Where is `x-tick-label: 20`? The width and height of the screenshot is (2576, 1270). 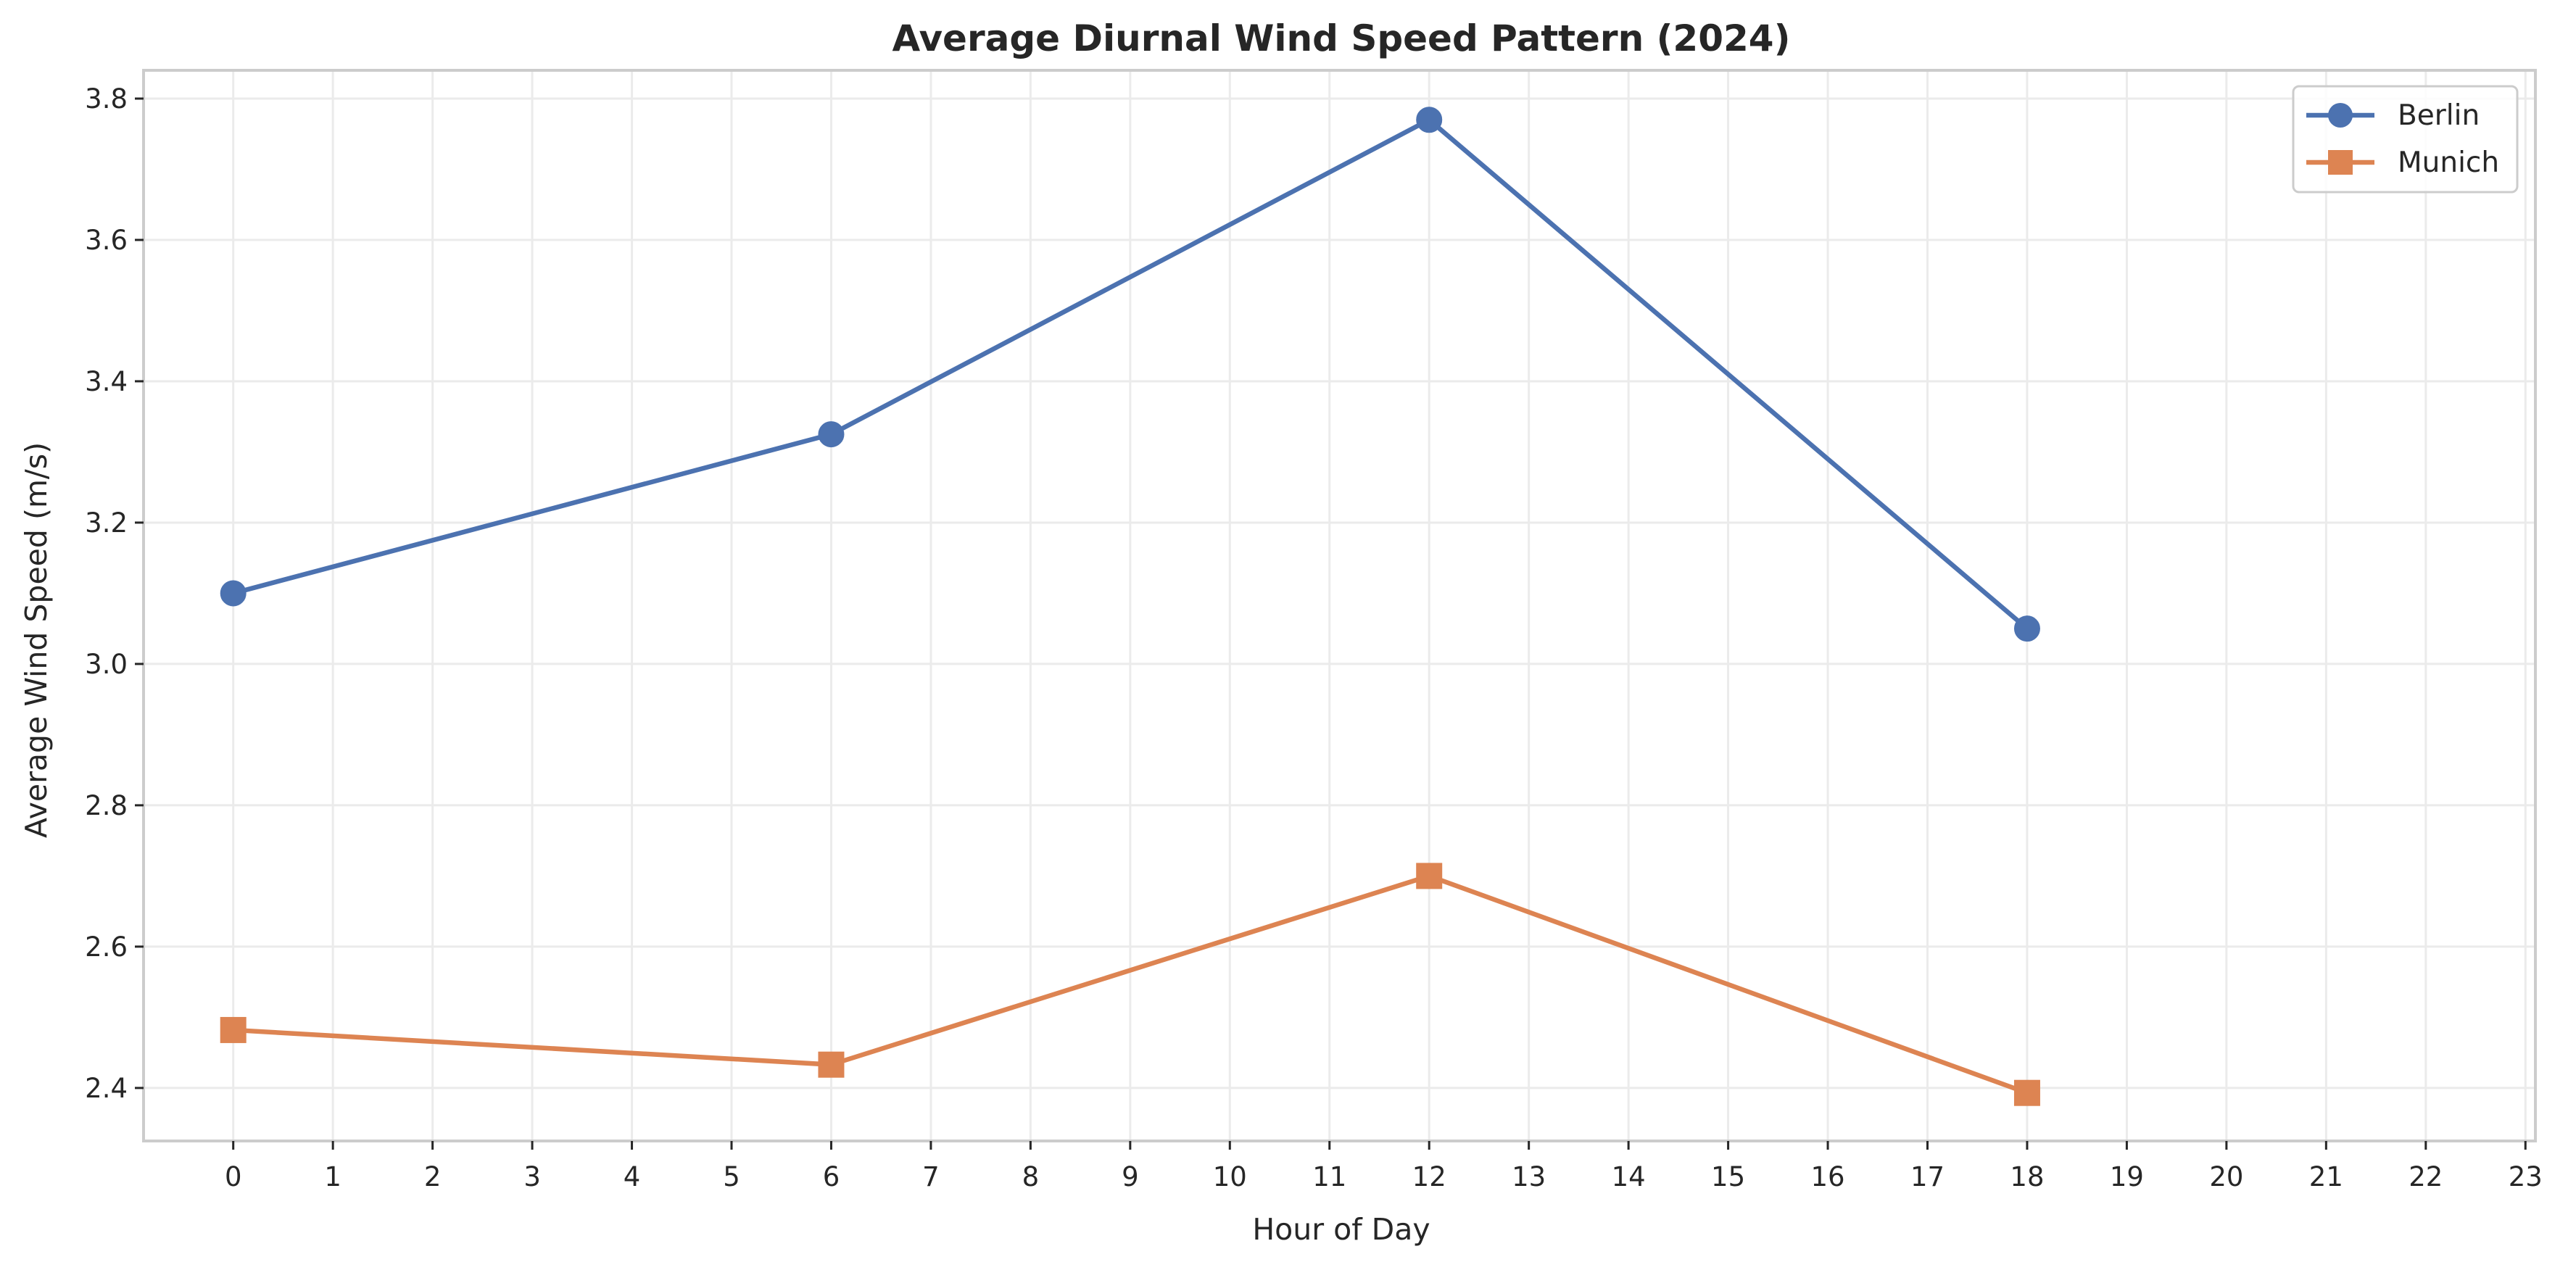 x-tick-label: 20 is located at coordinates (2226, 1176).